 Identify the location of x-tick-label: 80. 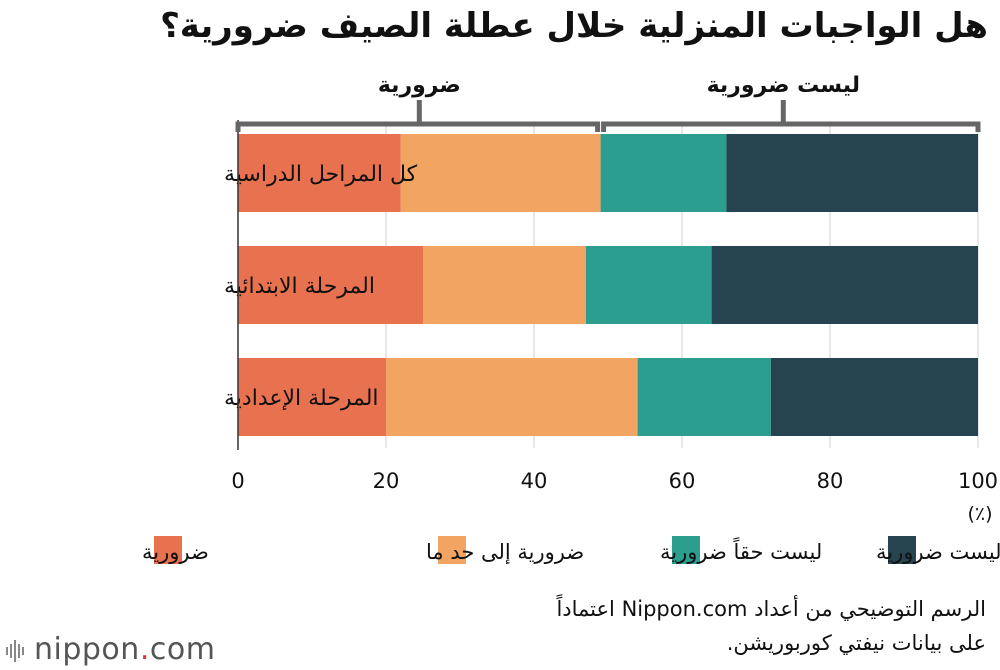
(830, 481).